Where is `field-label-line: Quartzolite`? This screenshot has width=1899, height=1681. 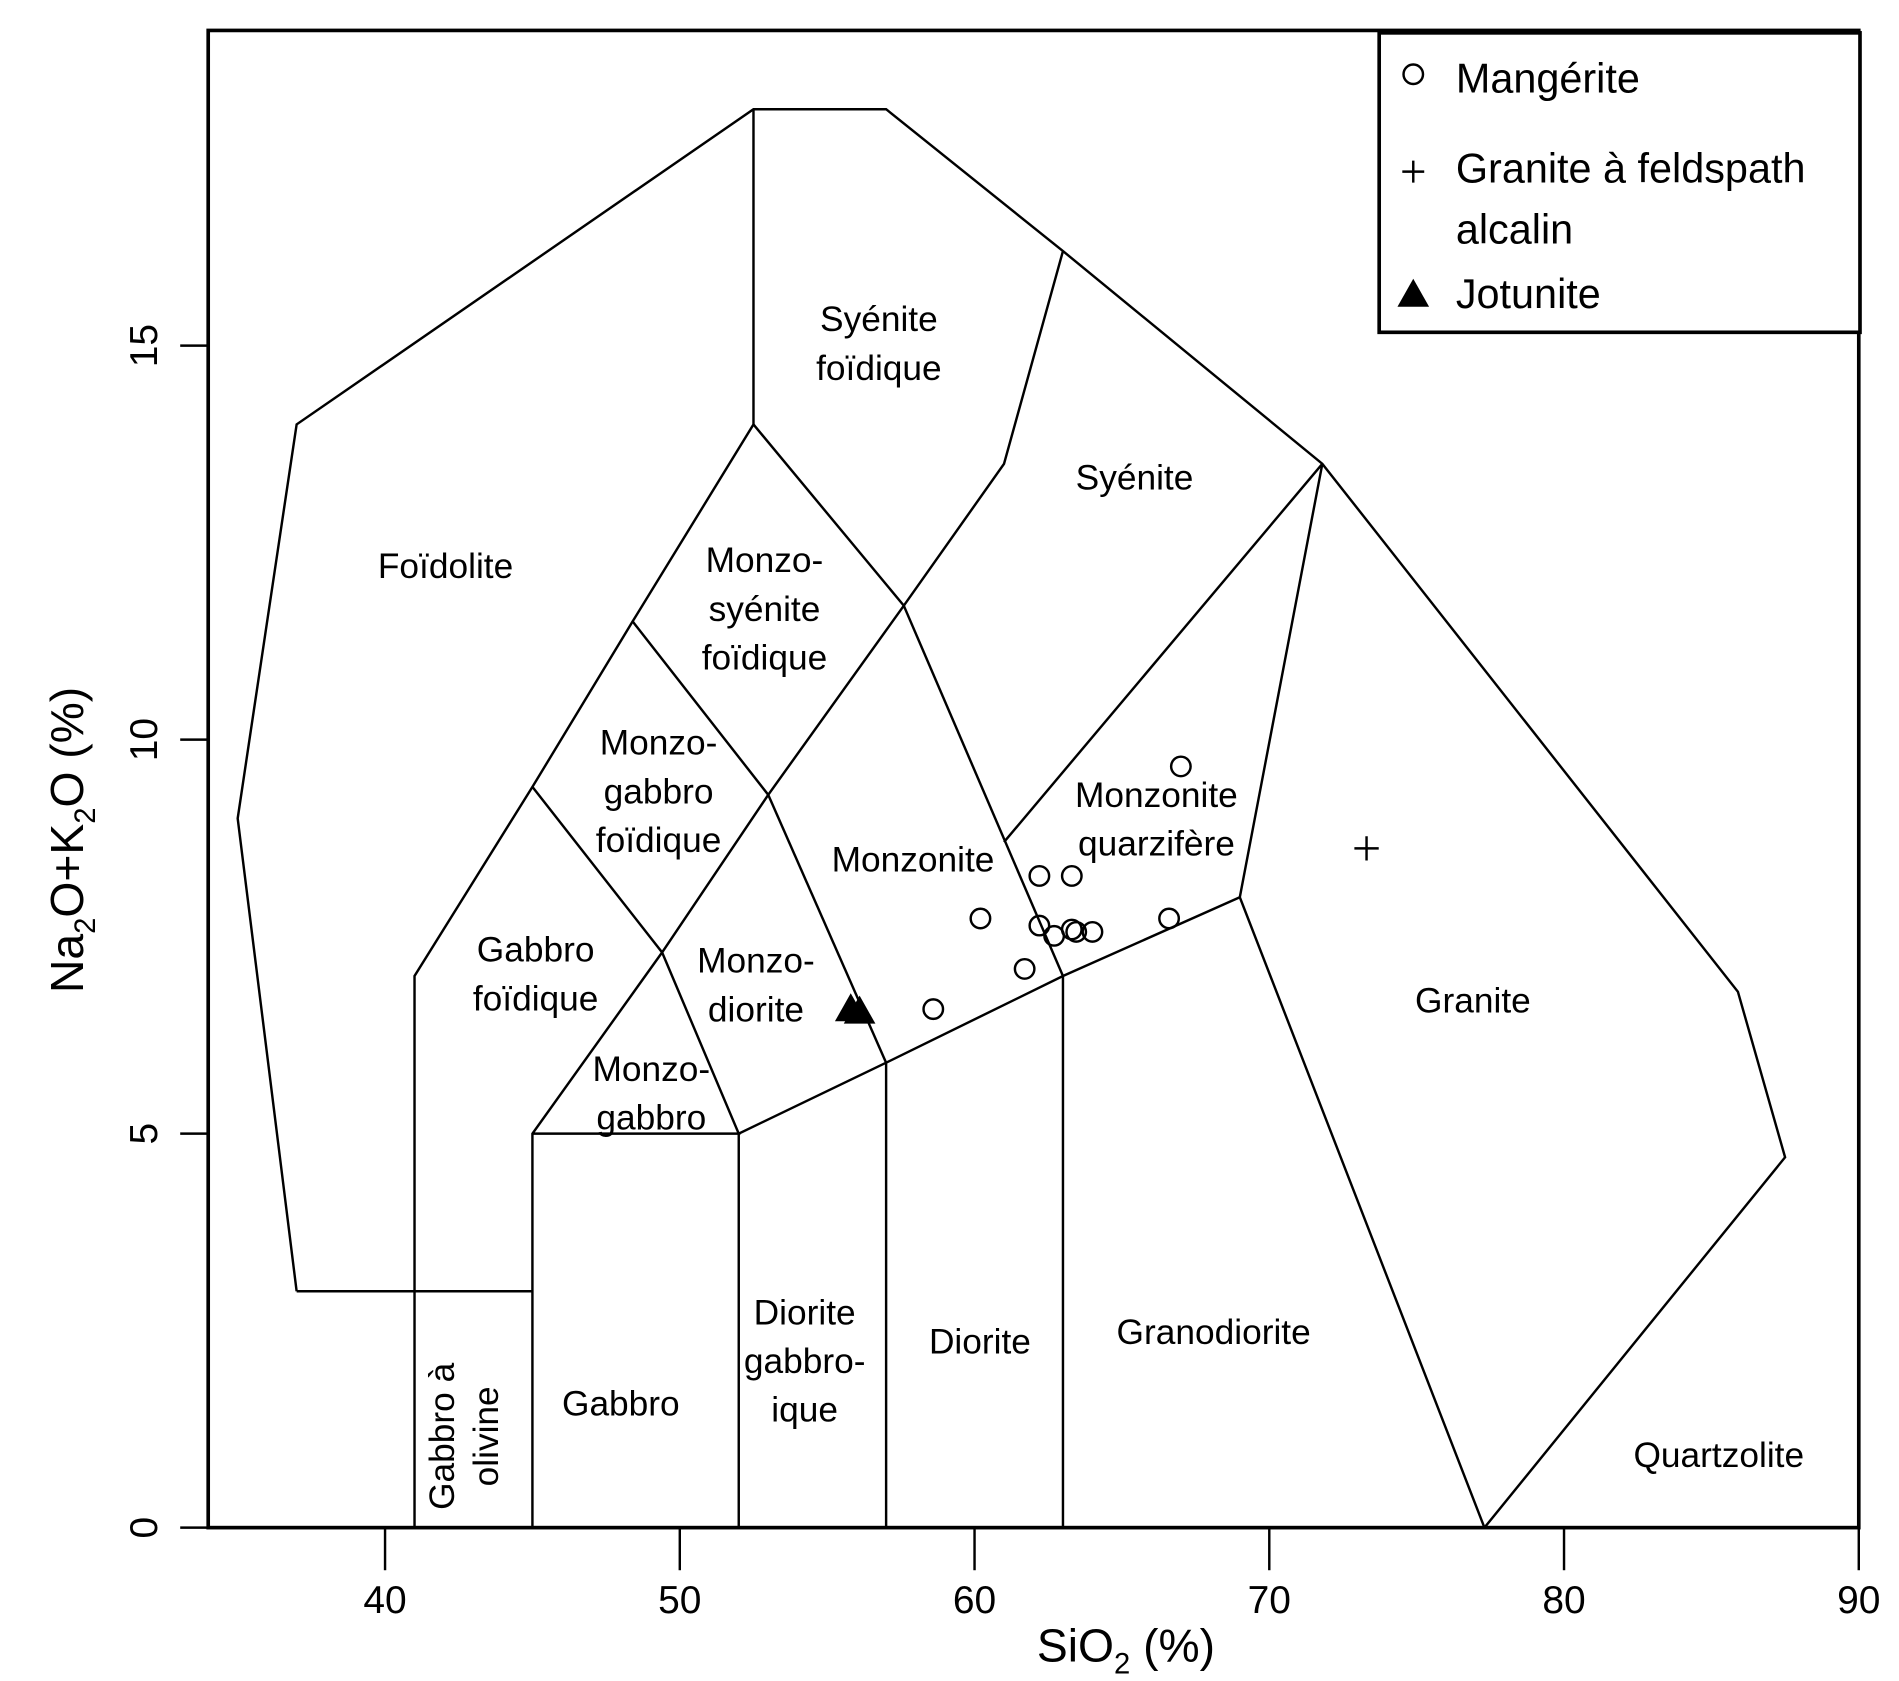 field-label-line: Quartzolite is located at coordinates (1718, 1455).